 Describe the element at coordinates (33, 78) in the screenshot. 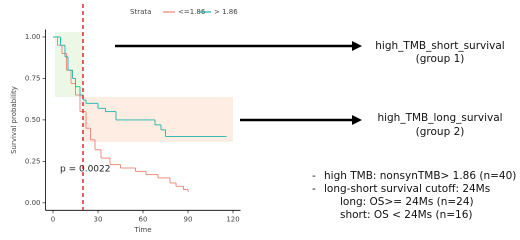

I see `y-tick-label: 0.75` at that location.